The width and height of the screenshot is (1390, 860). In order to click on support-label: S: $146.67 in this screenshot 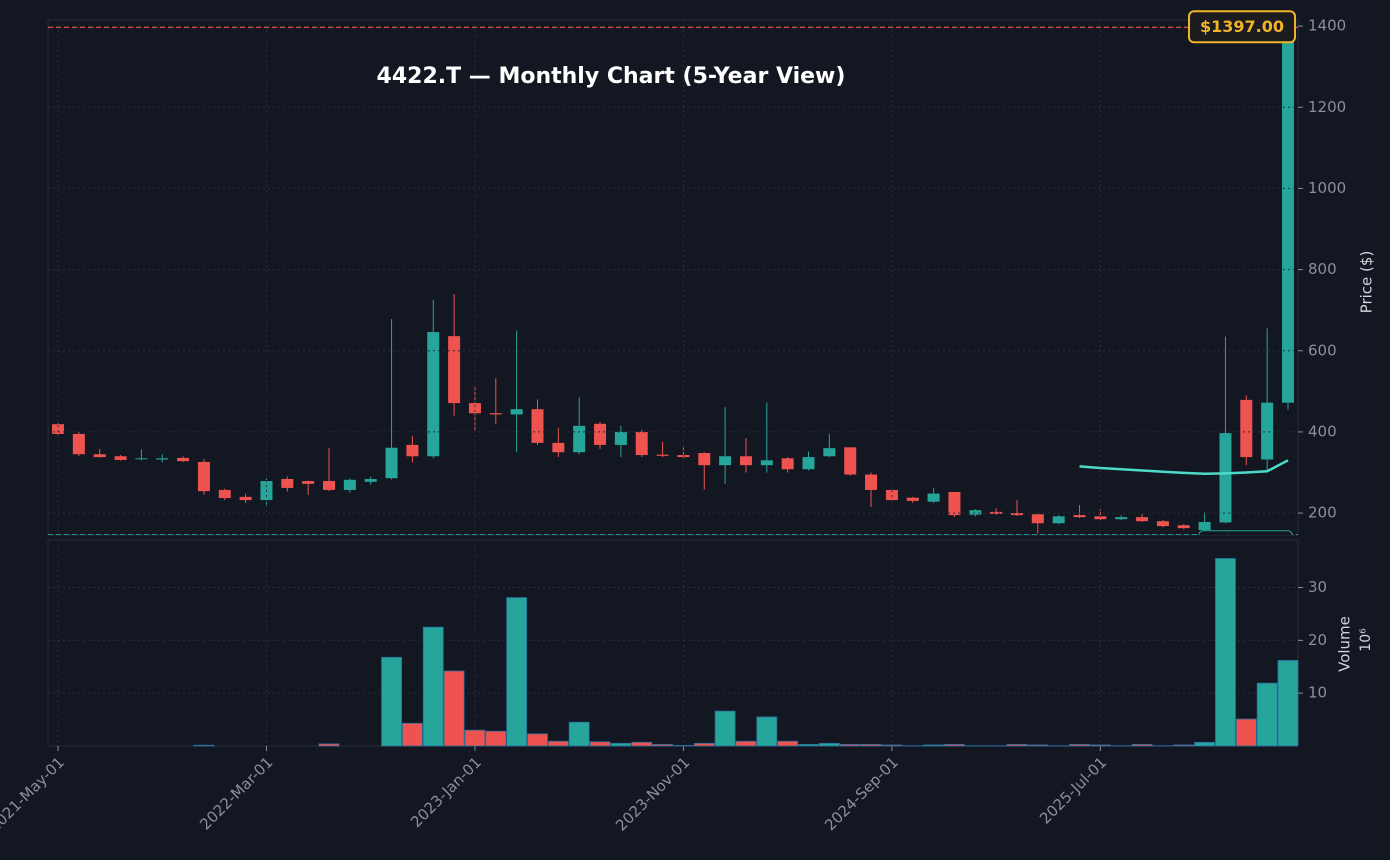, I will do `click(1244, 541)`.